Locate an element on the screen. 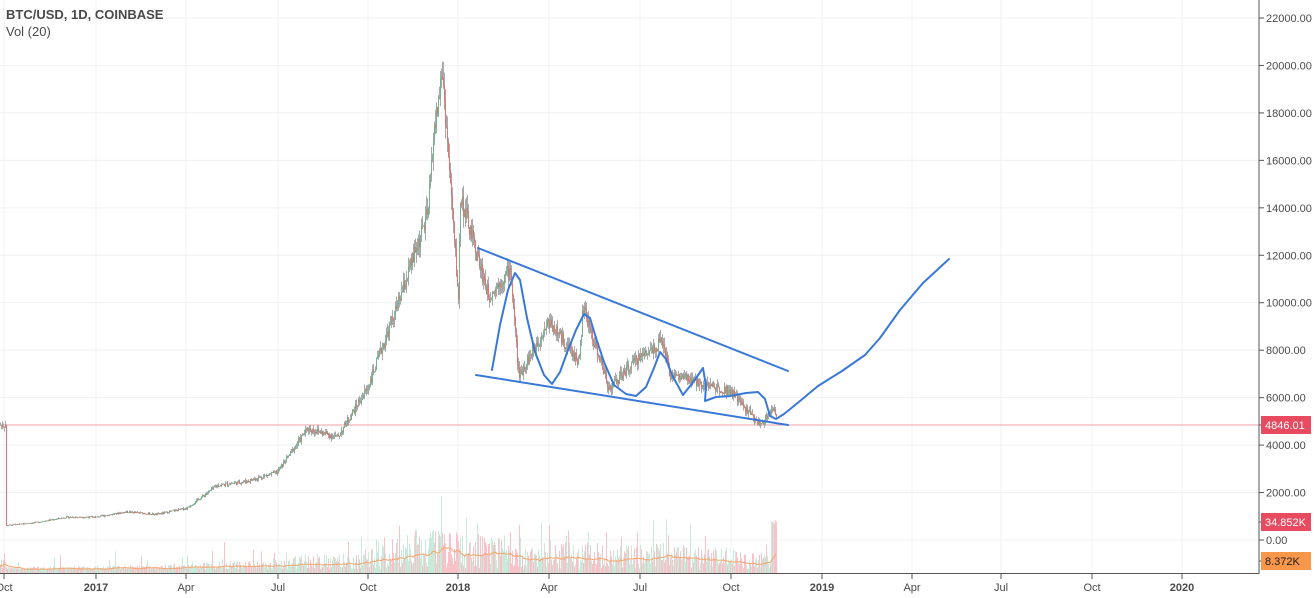 The image size is (1315, 598). volume-ma-badge-text: 8.372K is located at coordinates (1283, 562).